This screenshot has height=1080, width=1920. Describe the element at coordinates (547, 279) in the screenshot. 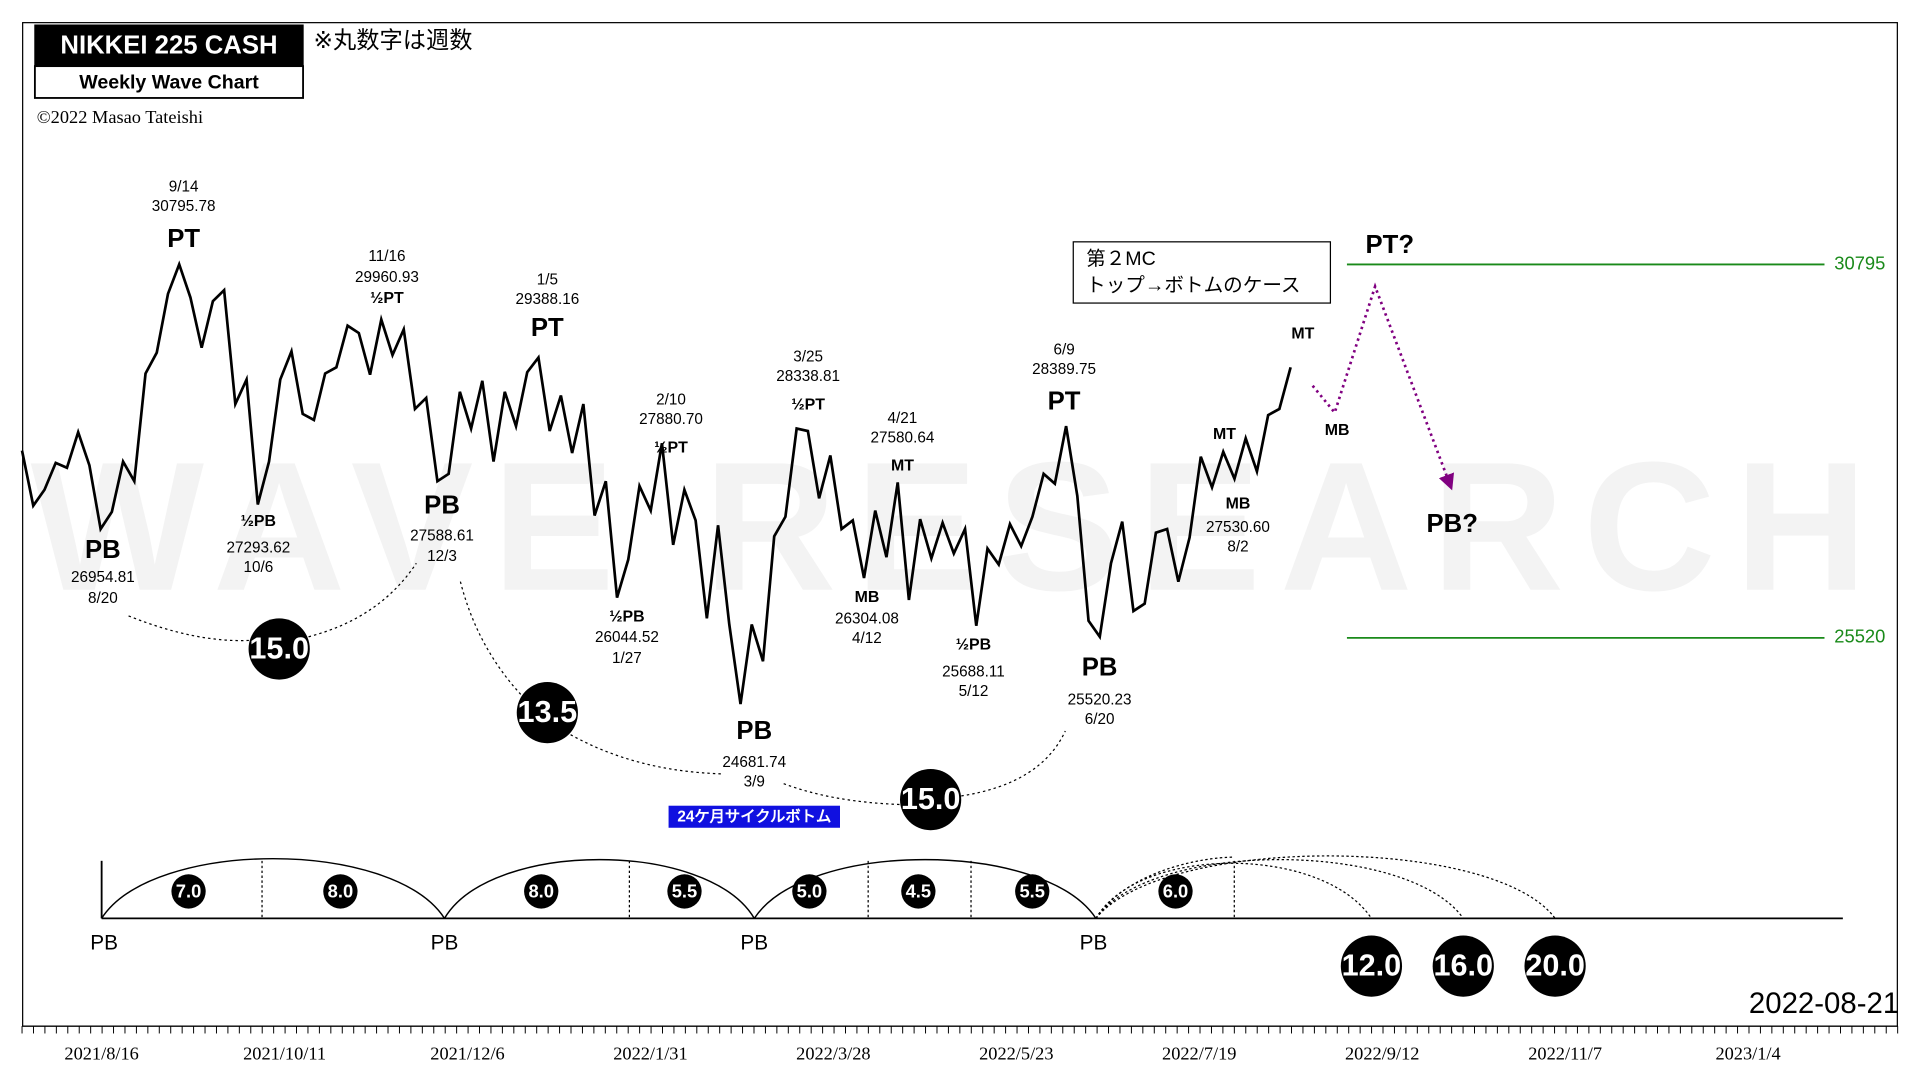

I see `pivot-date: 1/5` at that location.